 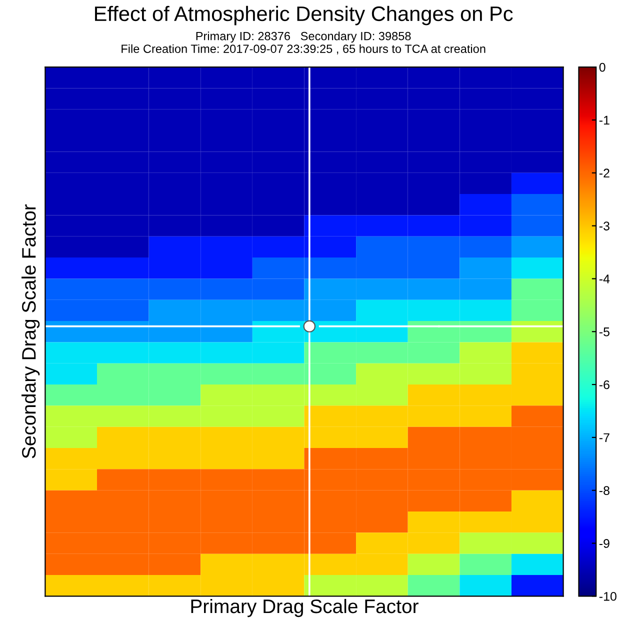 I want to click on x-axis-title: Primary Drag Scale Factor, so click(x=304, y=608).